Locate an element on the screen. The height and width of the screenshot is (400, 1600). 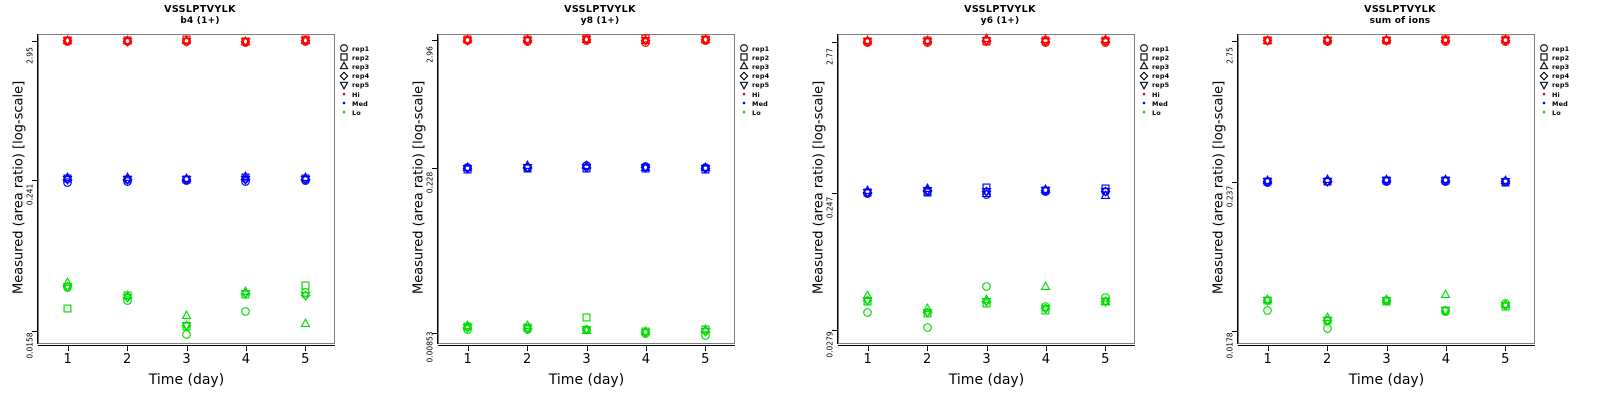
y-axis-tick-label: 2.95 is located at coordinates (30, 55).